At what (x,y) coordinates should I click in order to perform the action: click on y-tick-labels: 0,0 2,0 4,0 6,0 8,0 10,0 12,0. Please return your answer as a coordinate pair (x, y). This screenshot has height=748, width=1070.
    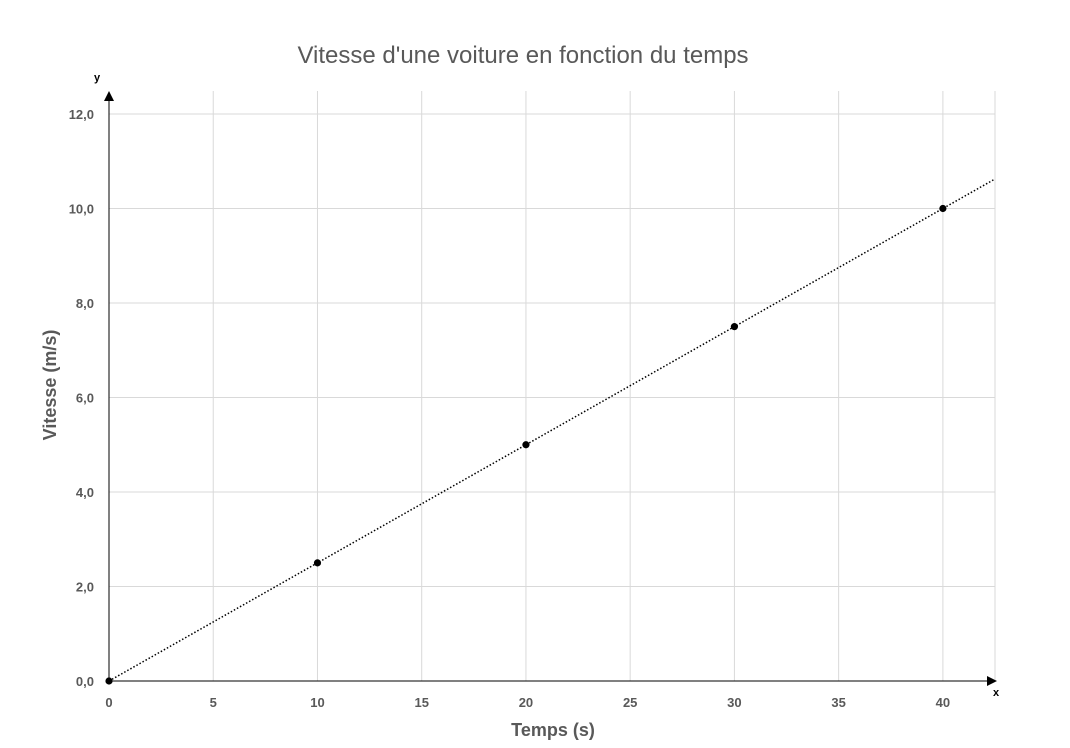
    Looking at the image, I should click on (81, 398).